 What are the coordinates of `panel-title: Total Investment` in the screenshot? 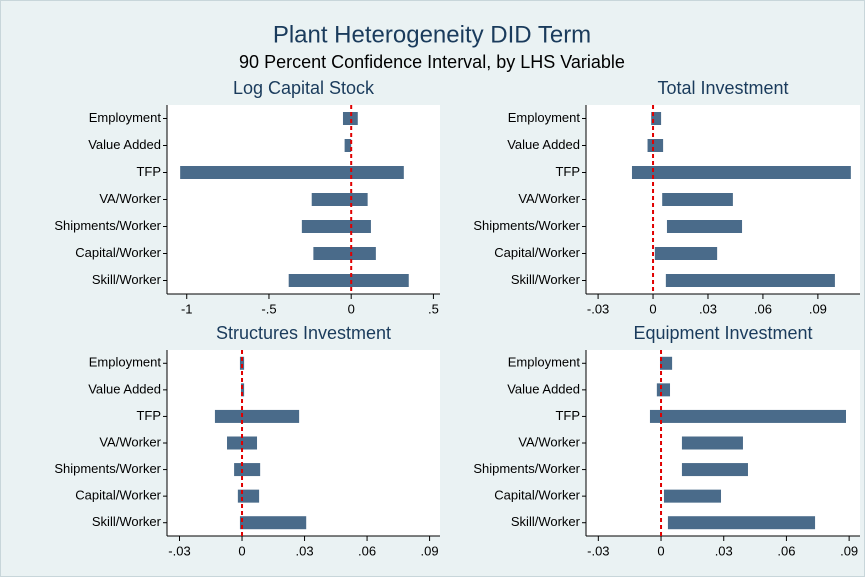 It's located at (722, 88).